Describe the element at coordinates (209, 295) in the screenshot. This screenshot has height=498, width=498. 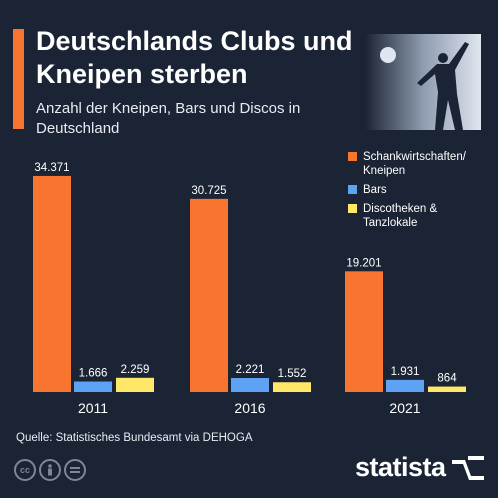
I see `bar-kneipen-2016` at that location.